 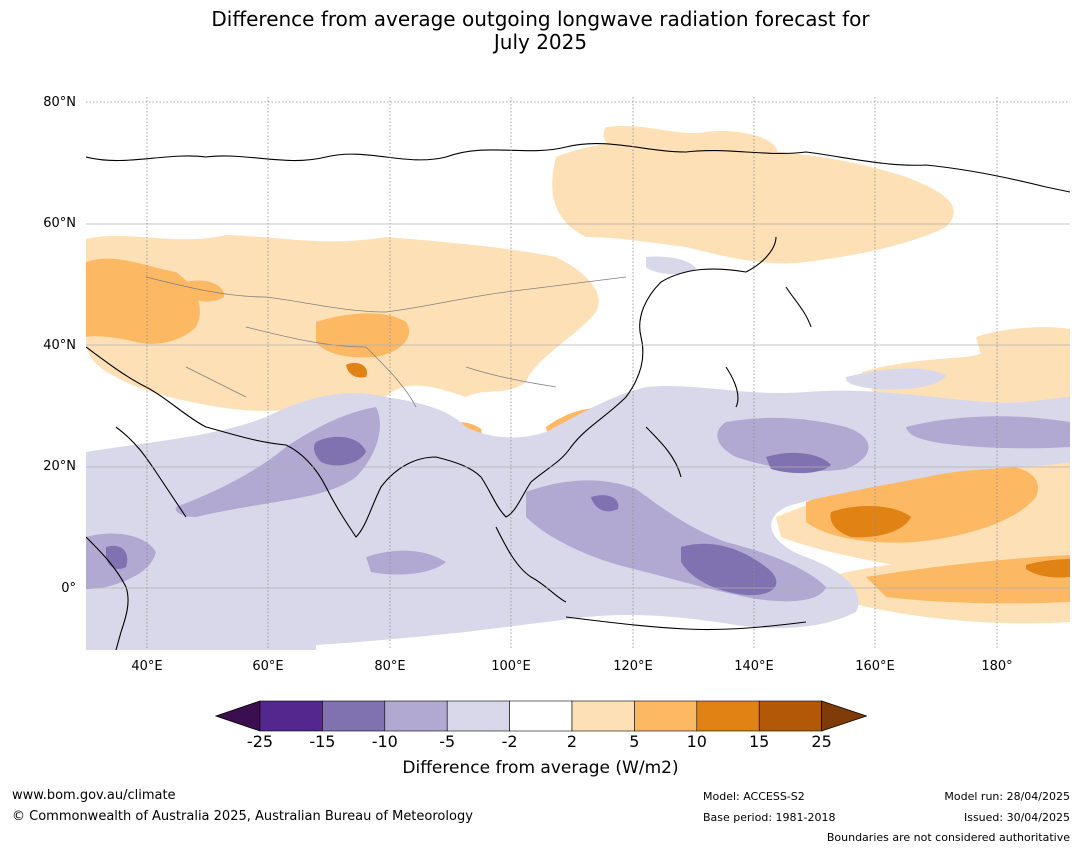 I want to click on colorbar, so click(x=541, y=716).